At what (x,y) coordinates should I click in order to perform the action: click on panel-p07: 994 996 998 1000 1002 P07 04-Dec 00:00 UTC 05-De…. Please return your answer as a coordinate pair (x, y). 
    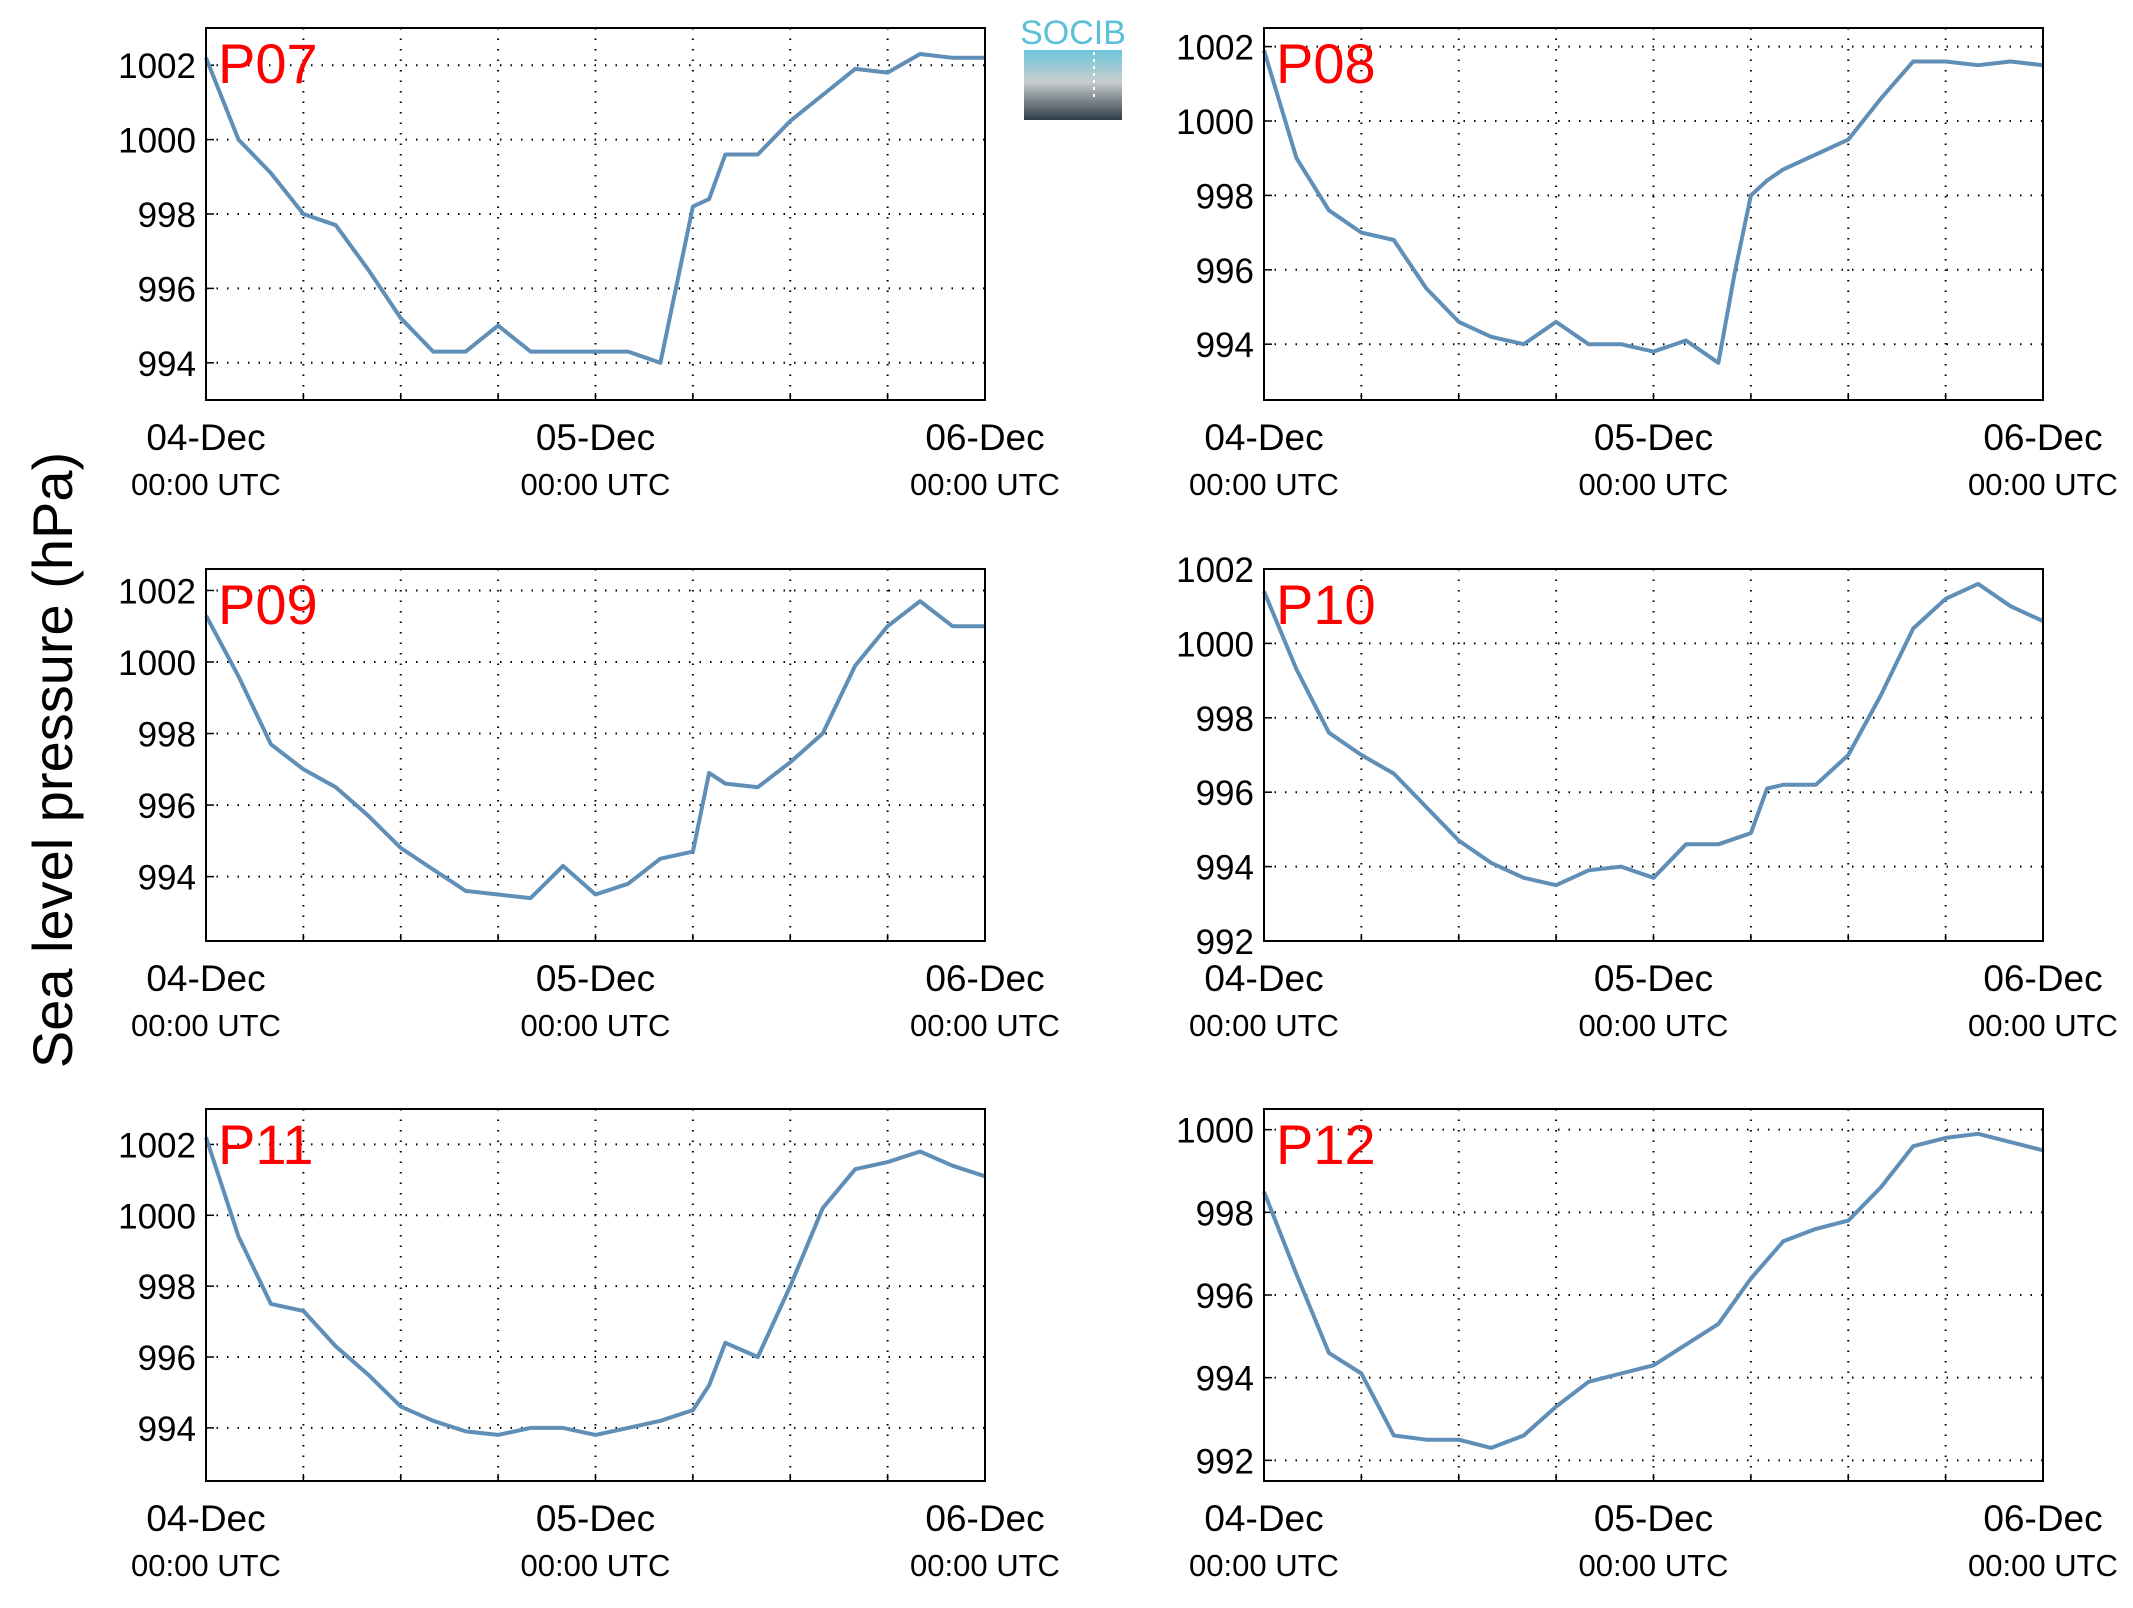
    Looking at the image, I should click on (589, 264).